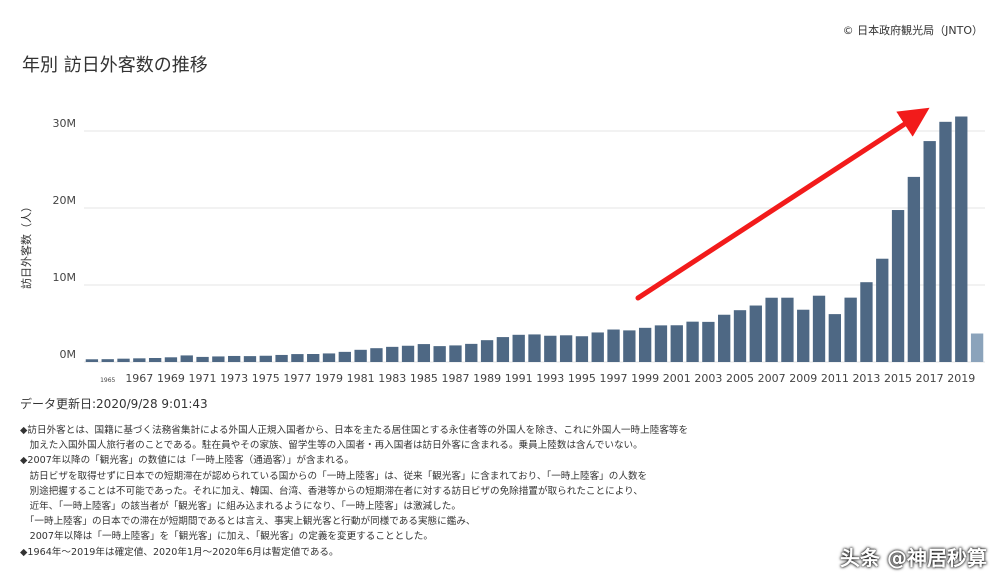 The height and width of the screenshot is (585, 1005). I want to click on x-tick-label: 1979, so click(329, 378).